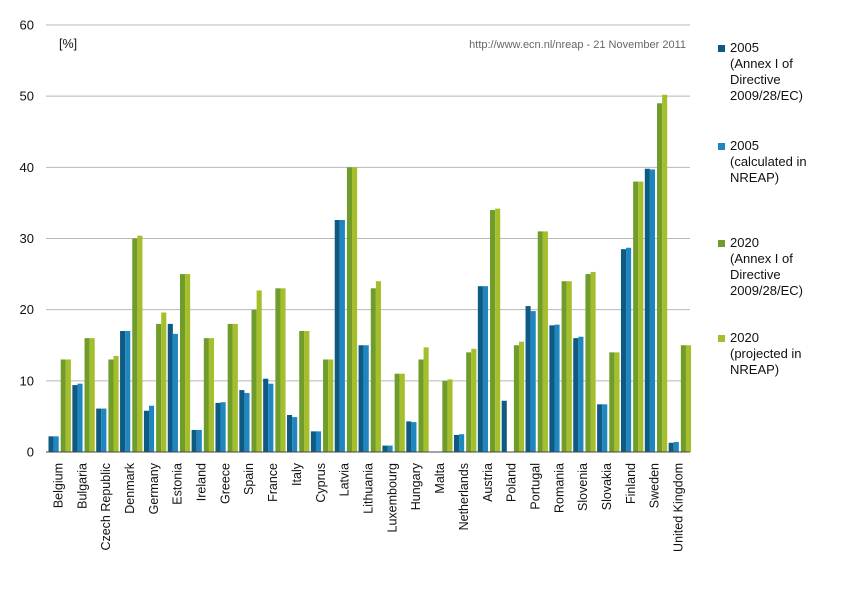 This screenshot has height=595, width=842. I want to click on legend-item: 2020 (projected in NREAP), so click(760, 354).